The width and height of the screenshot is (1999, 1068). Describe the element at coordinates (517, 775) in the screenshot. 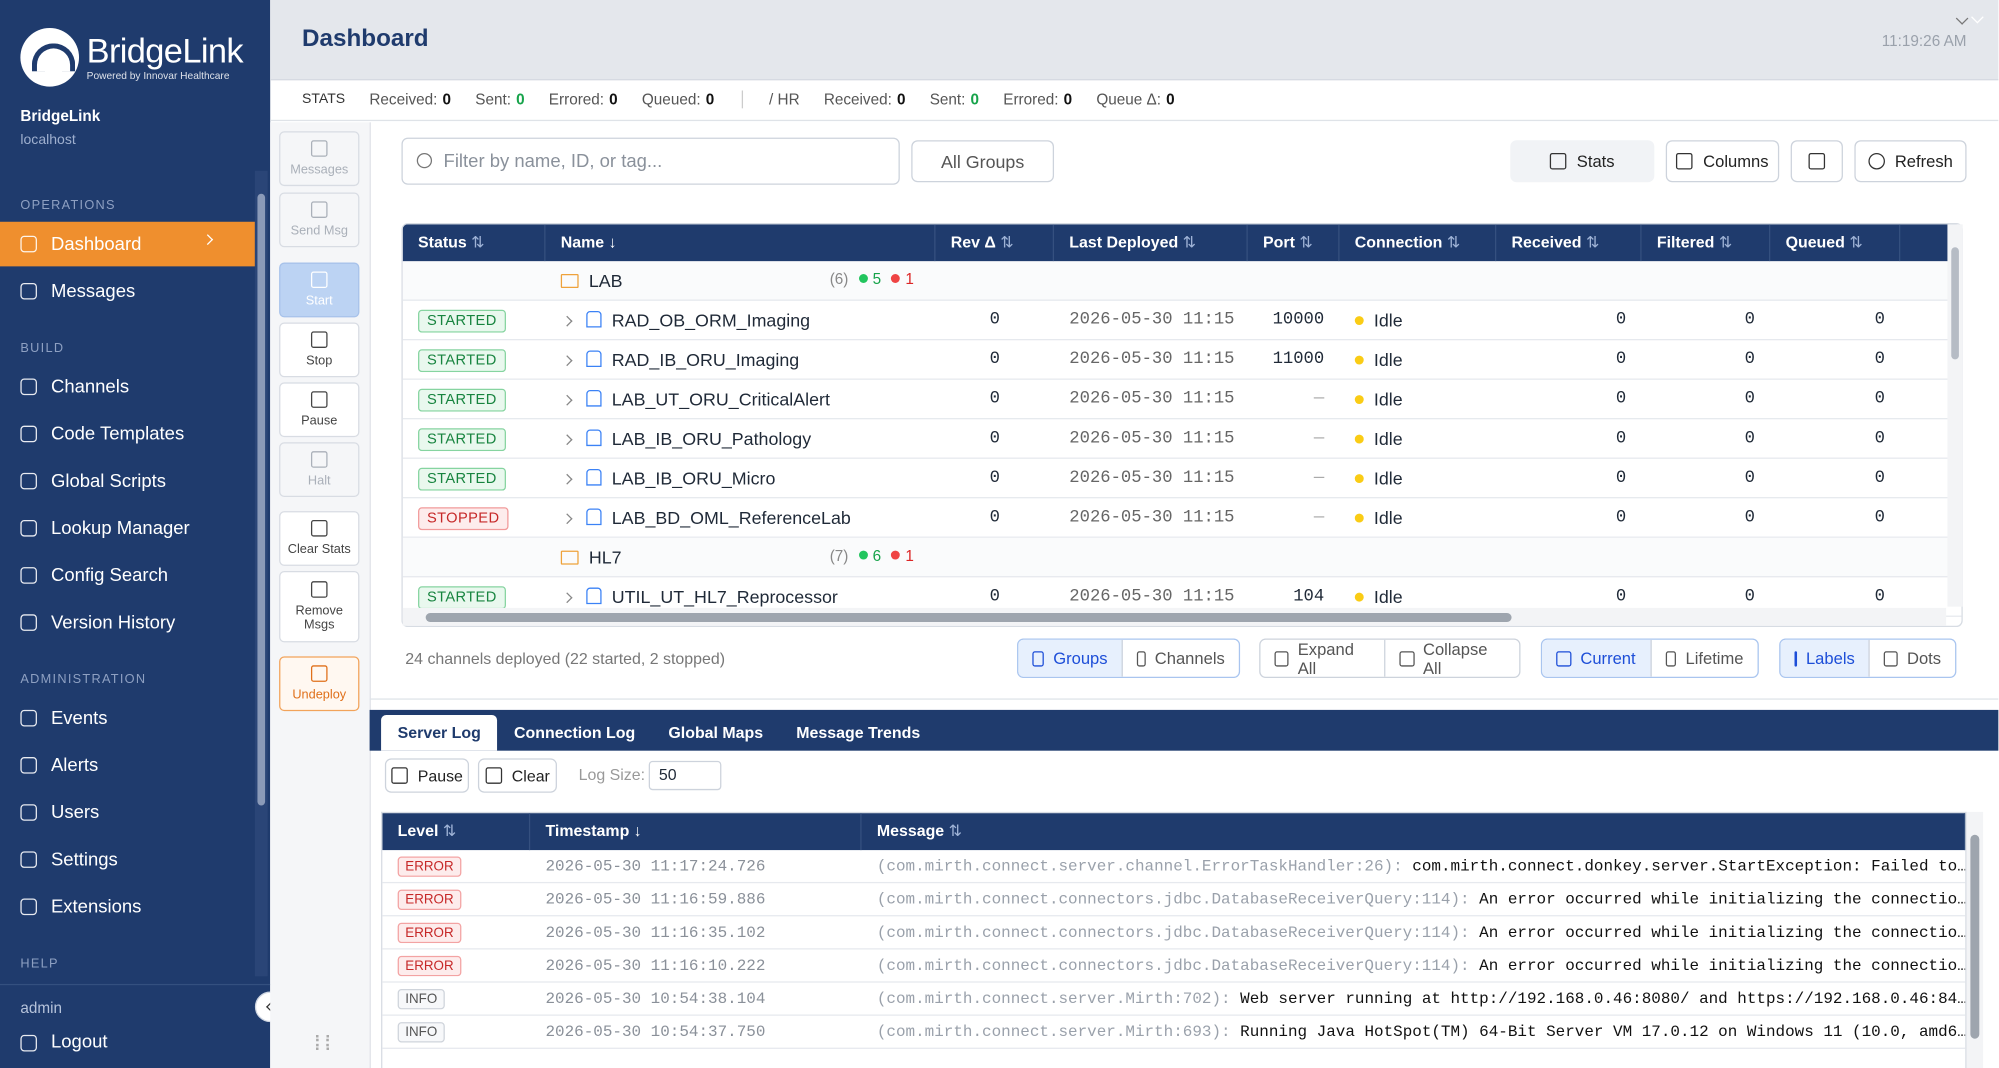

I see `log-clear: Clear` at that location.